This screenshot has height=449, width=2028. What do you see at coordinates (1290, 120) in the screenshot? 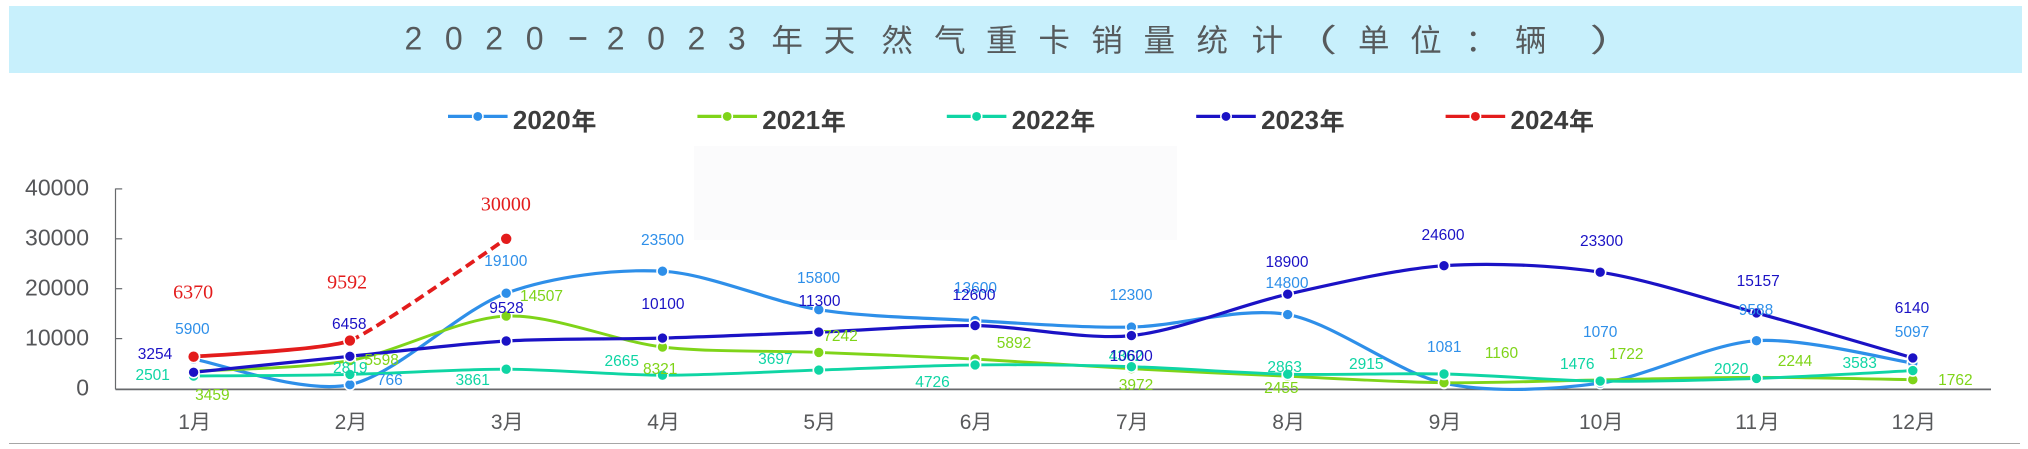
I see `svg-text: 2023` at bounding box center [1290, 120].